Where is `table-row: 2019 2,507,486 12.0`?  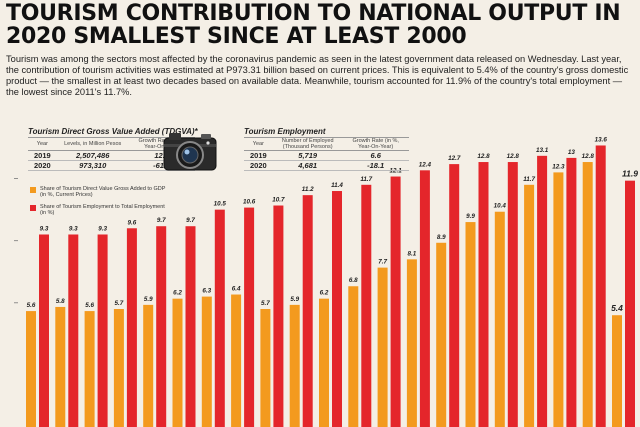
table-row: 2019 2,507,486 12.0 is located at coordinates (111, 155).